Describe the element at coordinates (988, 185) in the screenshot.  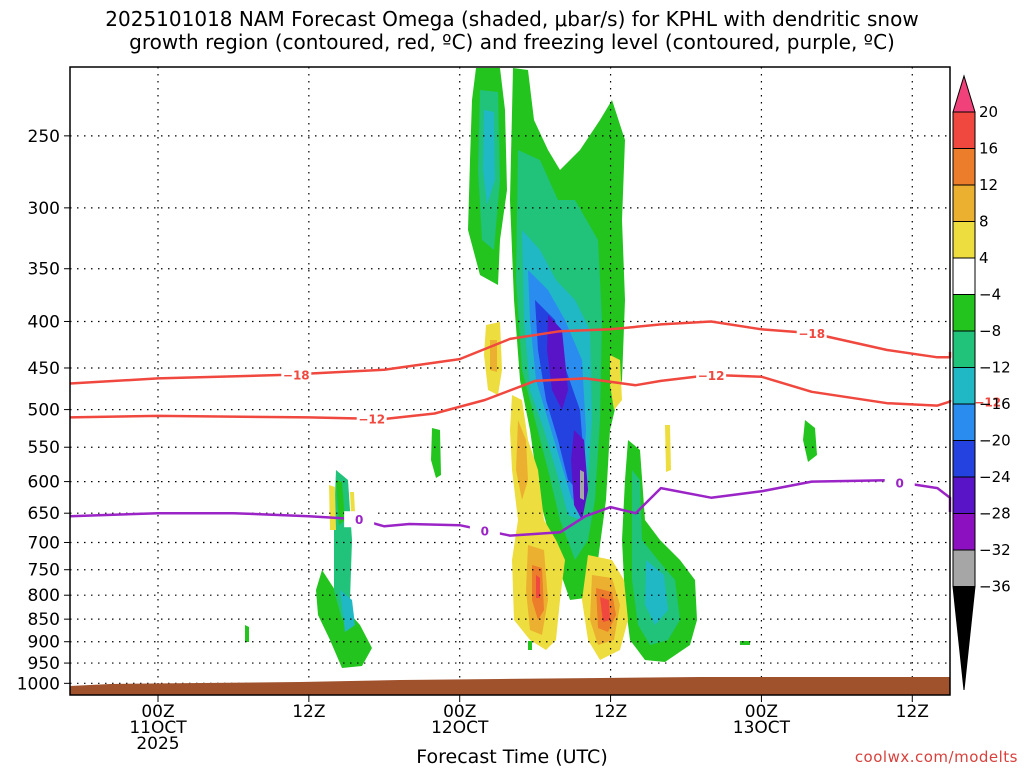
I see `colorbar-label: 12` at that location.